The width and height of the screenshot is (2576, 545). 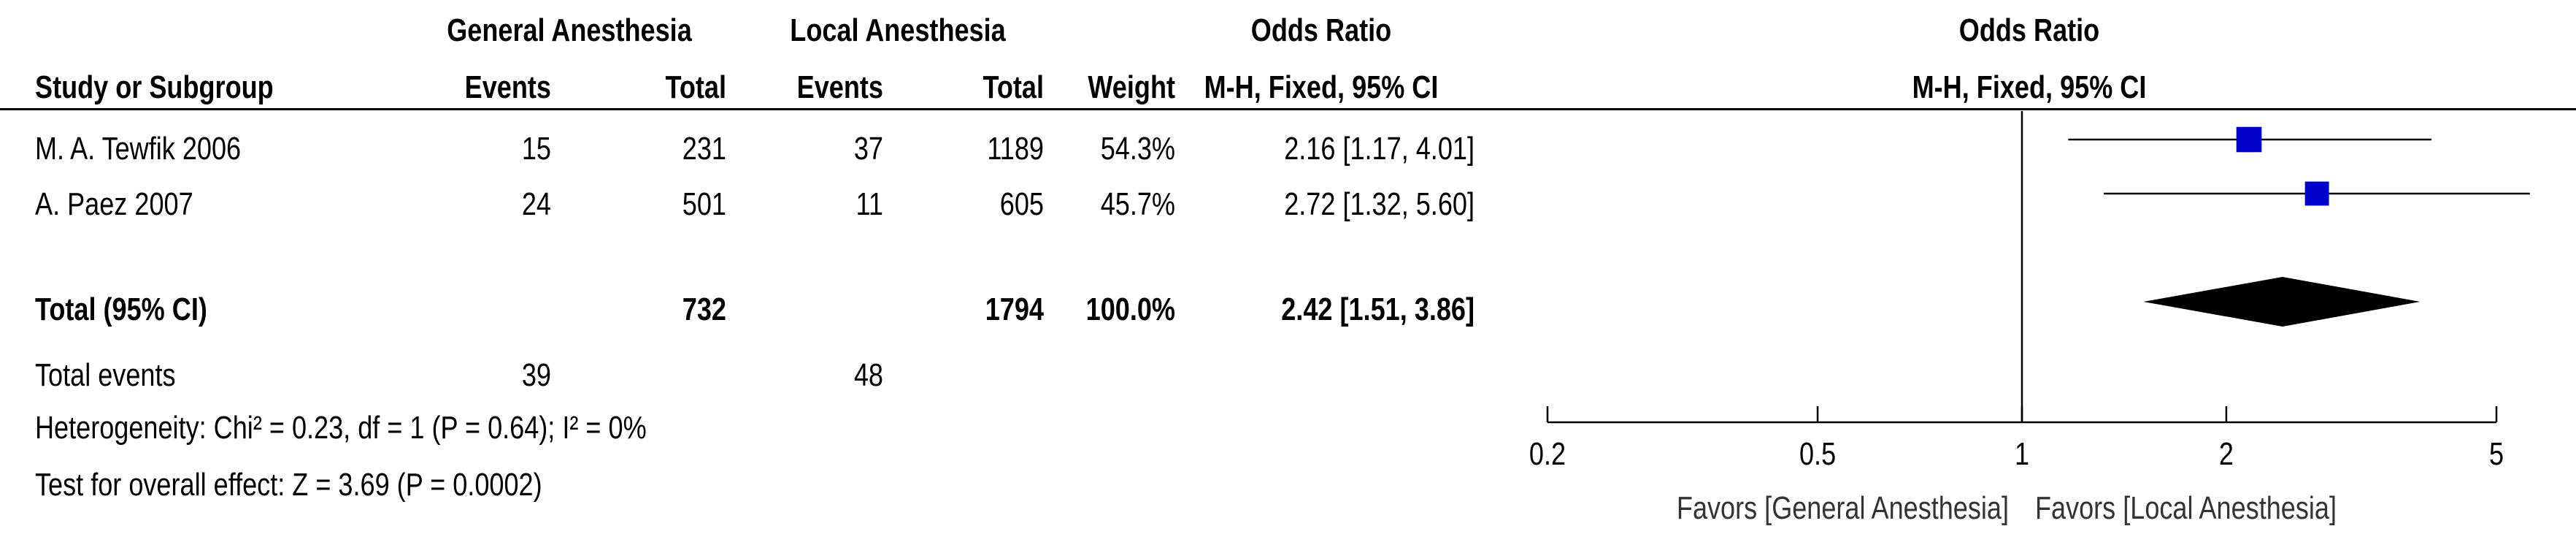 What do you see at coordinates (2029, 30) in the screenshot?
I see `plot-title: Odds Ratio` at bounding box center [2029, 30].